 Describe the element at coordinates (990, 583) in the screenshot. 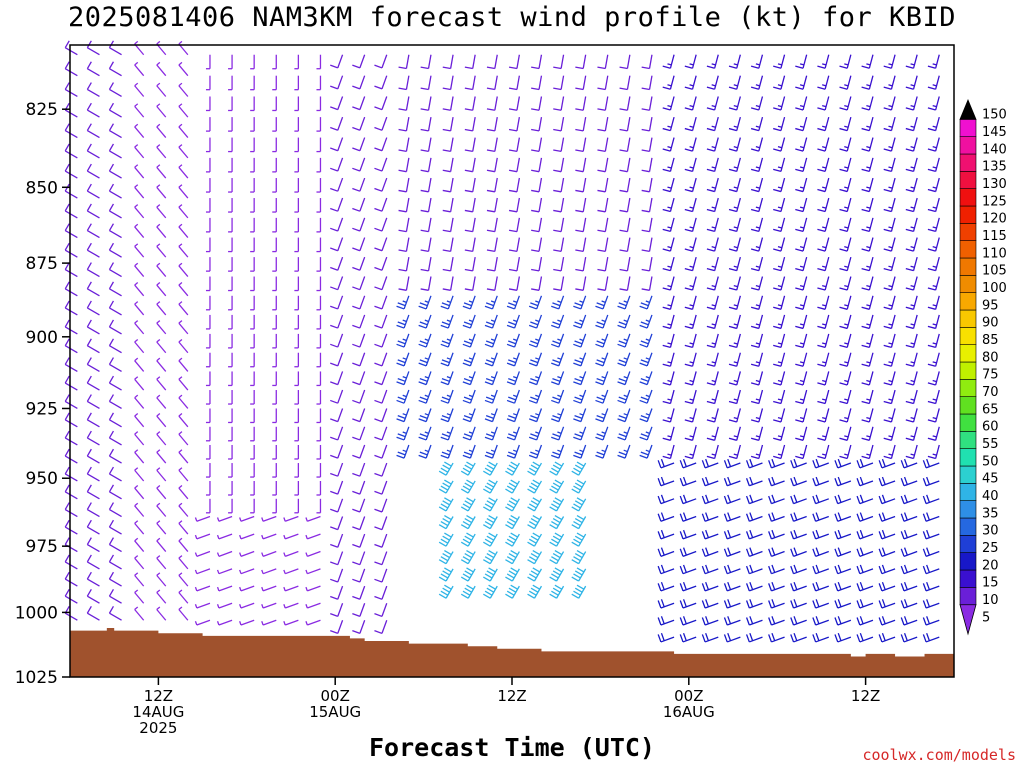

I see `colorbar-label: 15` at that location.